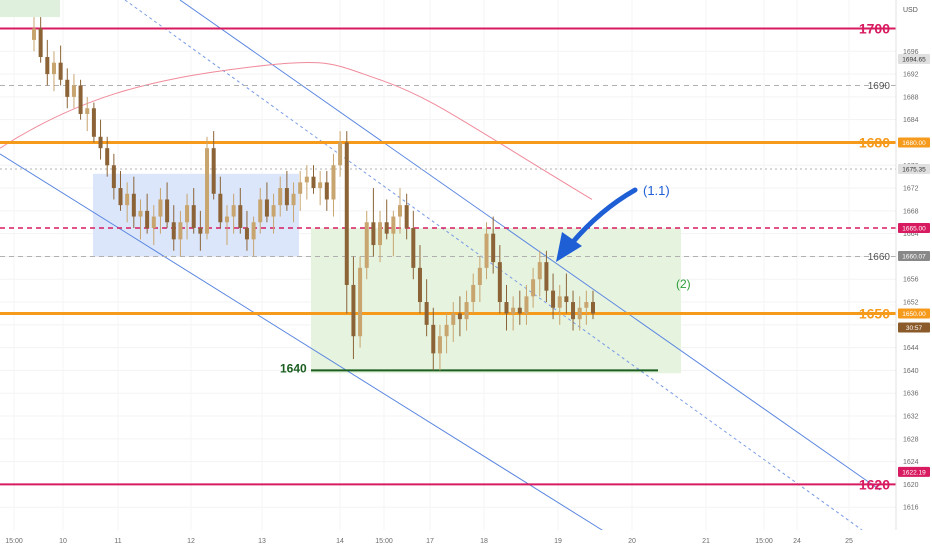 Image resolution: width=932 pixels, height=555 pixels. What do you see at coordinates (879, 257) in the screenshot?
I see `level-label: 1660` at bounding box center [879, 257].